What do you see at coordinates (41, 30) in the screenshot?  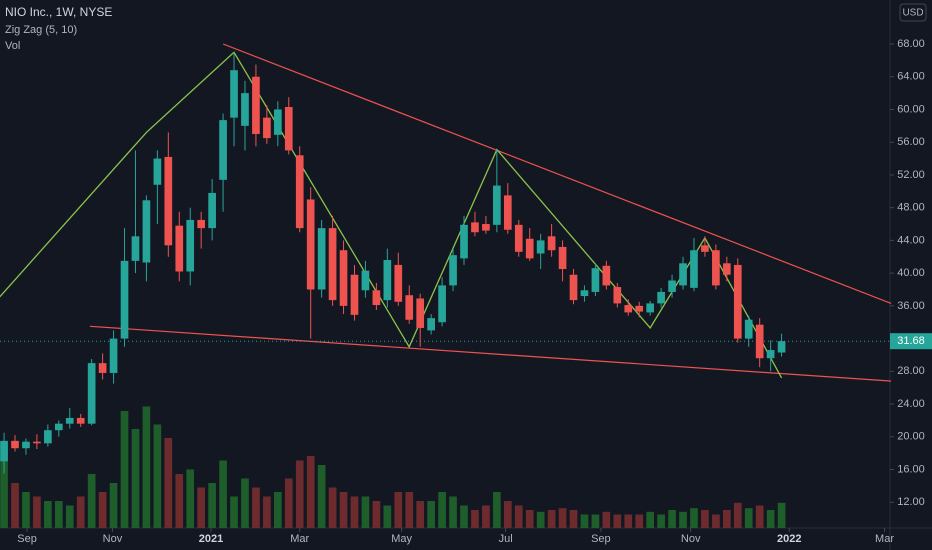 I see `indicator-label: Zig Zag (5, 10)` at bounding box center [41, 30].